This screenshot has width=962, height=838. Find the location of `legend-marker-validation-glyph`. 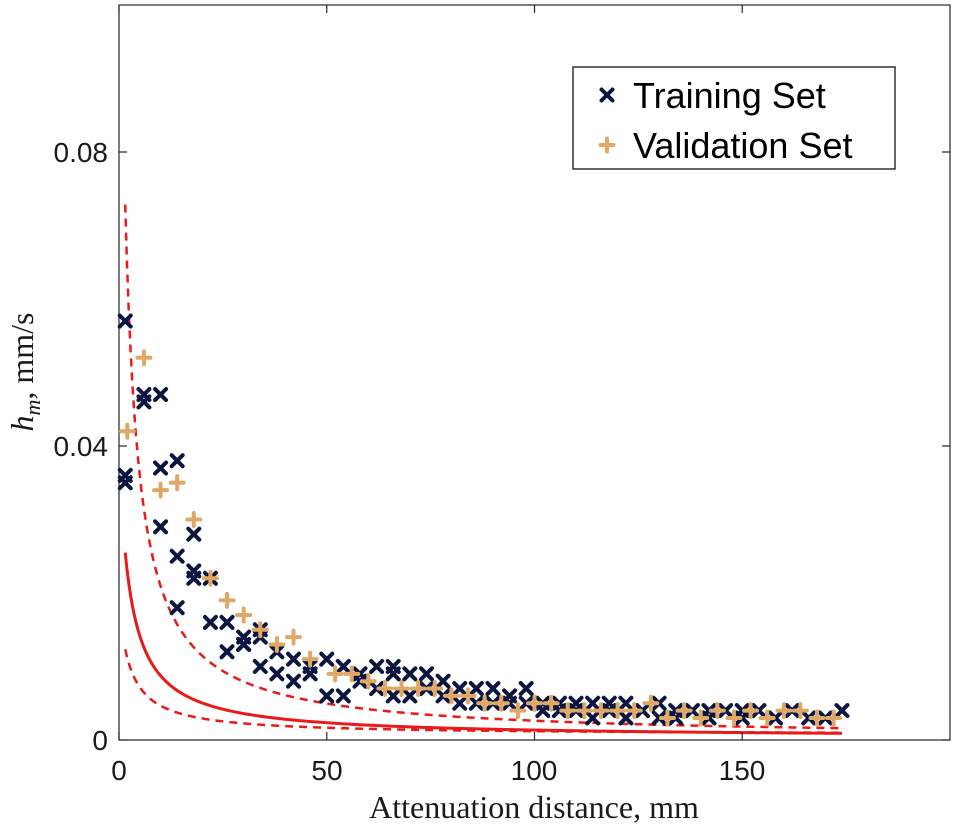

legend-marker-validation-glyph is located at coordinates (607, 145).